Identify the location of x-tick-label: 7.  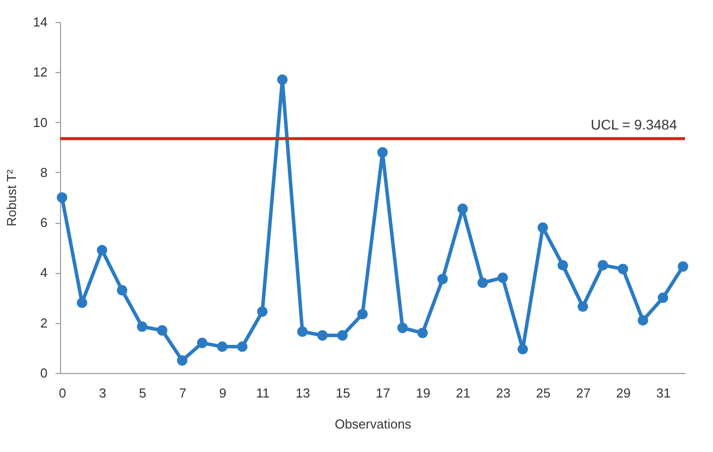
(182, 393).